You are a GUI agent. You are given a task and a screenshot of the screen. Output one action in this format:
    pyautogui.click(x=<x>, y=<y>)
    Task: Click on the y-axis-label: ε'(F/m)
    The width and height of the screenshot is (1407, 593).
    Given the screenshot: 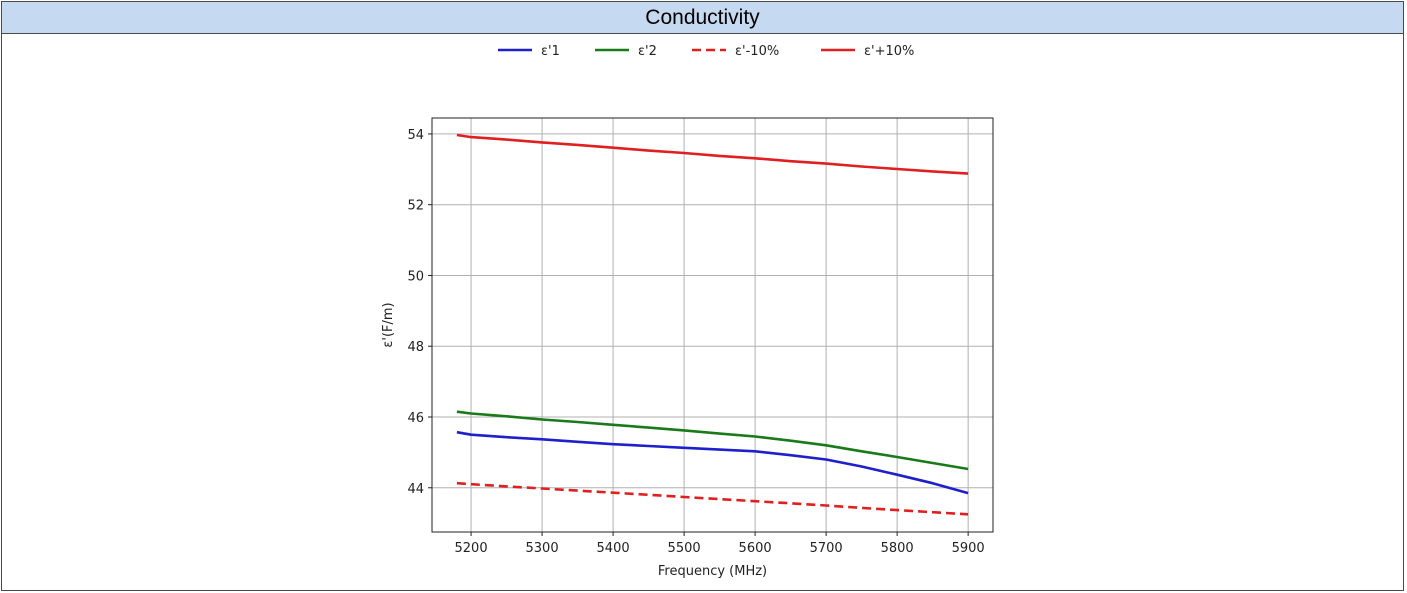 What is the action you would take?
    pyautogui.click(x=388, y=324)
    